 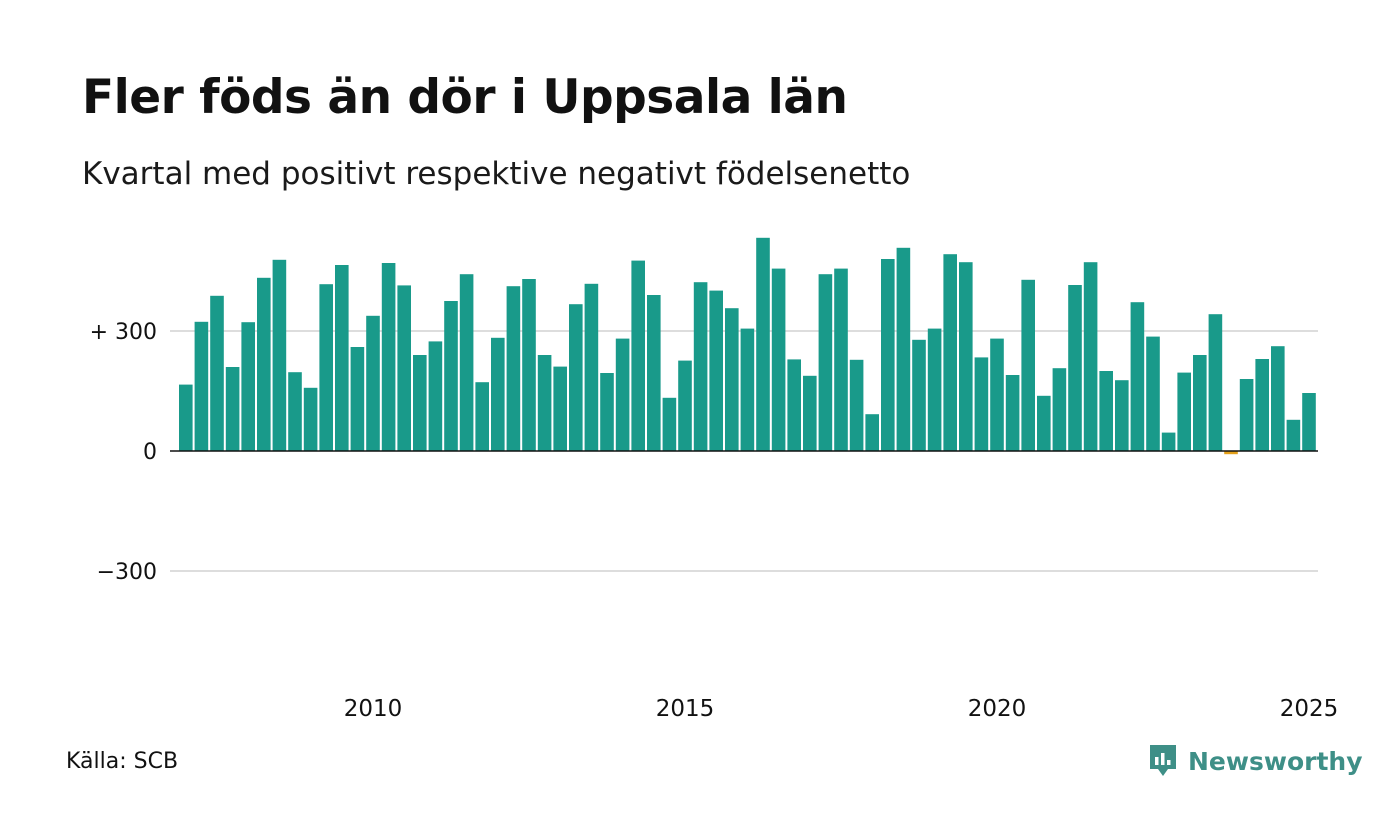 I want to click on newsworthy-logo-icon, so click(x=1163, y=760).